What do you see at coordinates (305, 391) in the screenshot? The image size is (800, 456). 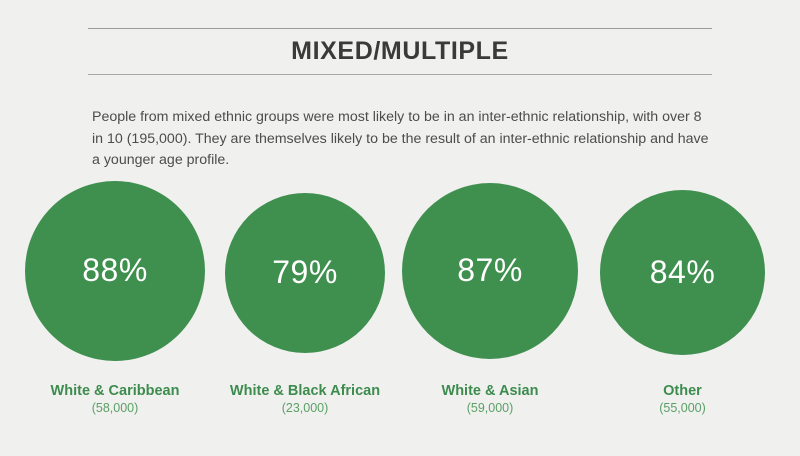 I see `caption-label: White & Black African` at bounding box center [305, 391].